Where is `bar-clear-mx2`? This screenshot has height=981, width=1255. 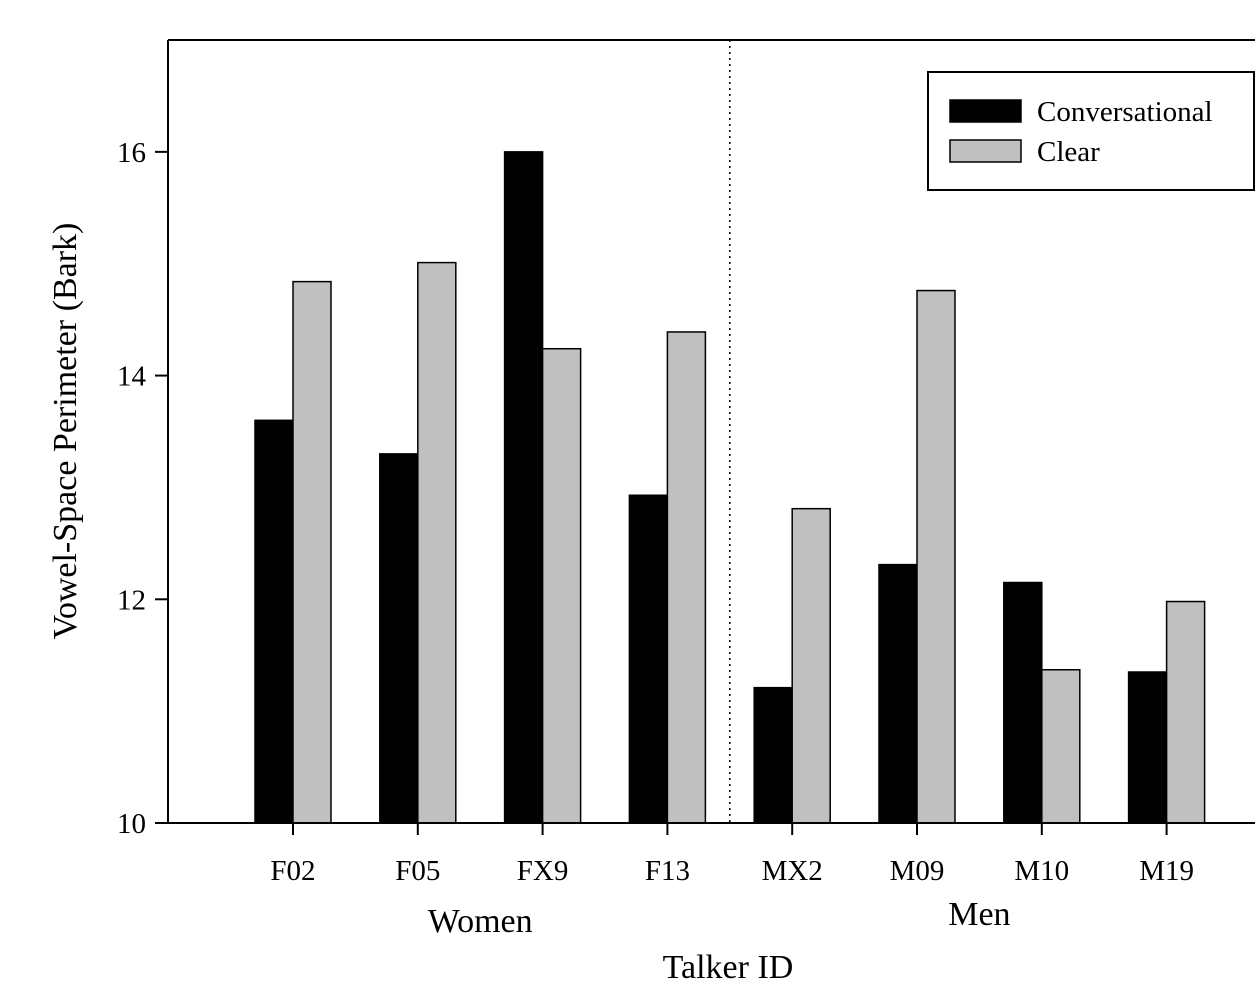 bar-clear-mx2 is located at coordinates (811, 665).